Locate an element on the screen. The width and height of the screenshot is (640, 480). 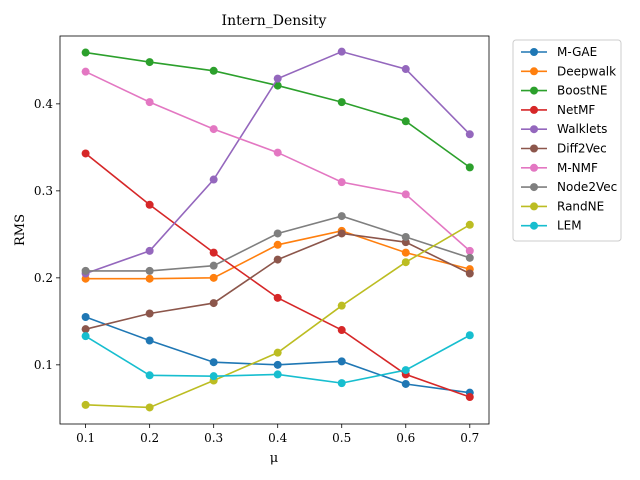
y-tick-label: 0.4 is located at coordinates (43, 104).